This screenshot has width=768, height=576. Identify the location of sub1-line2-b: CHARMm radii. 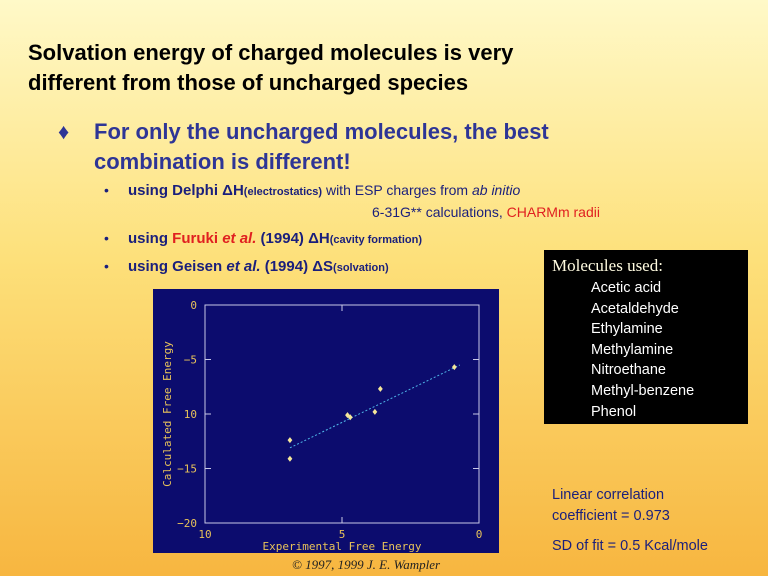
(553, 212).